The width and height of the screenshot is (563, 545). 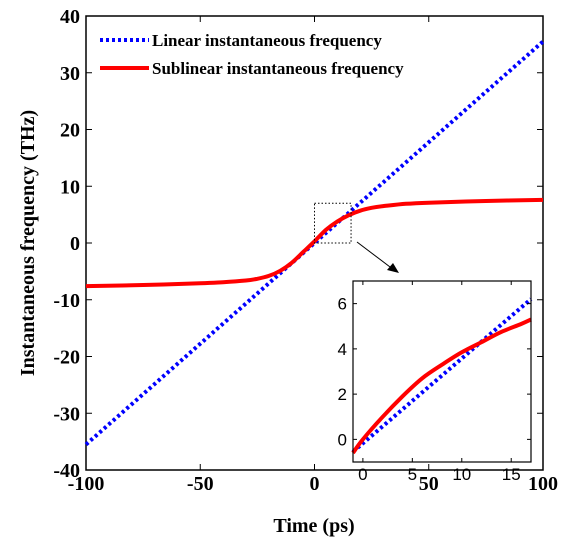 What do you see at coordinates (393, 268) in the screenshot?
I see `zoom-arrow-head` at bounding box center [393, 268].